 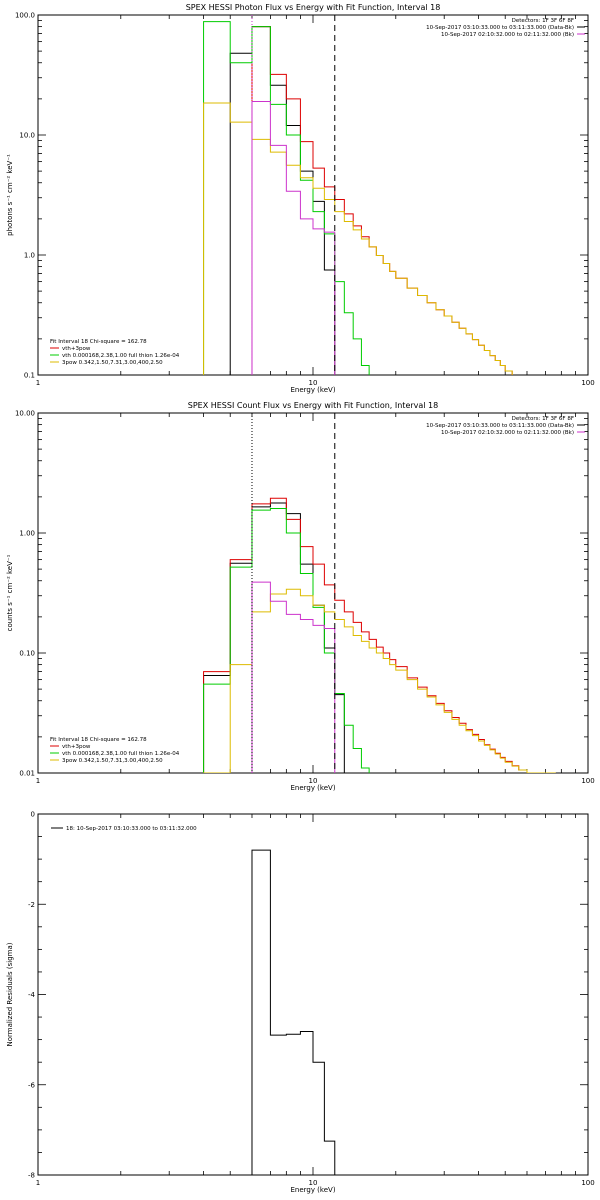 I want to click on y-tick-label: 0.10, so click(x=27, y=654).